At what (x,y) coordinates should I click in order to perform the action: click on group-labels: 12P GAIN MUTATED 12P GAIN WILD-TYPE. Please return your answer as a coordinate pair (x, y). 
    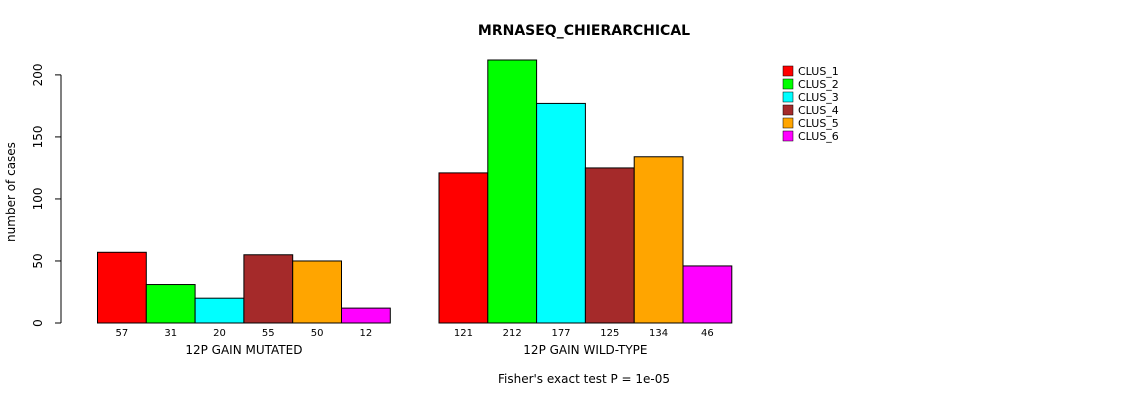
    Looking at the image, I should click on (416, 350).